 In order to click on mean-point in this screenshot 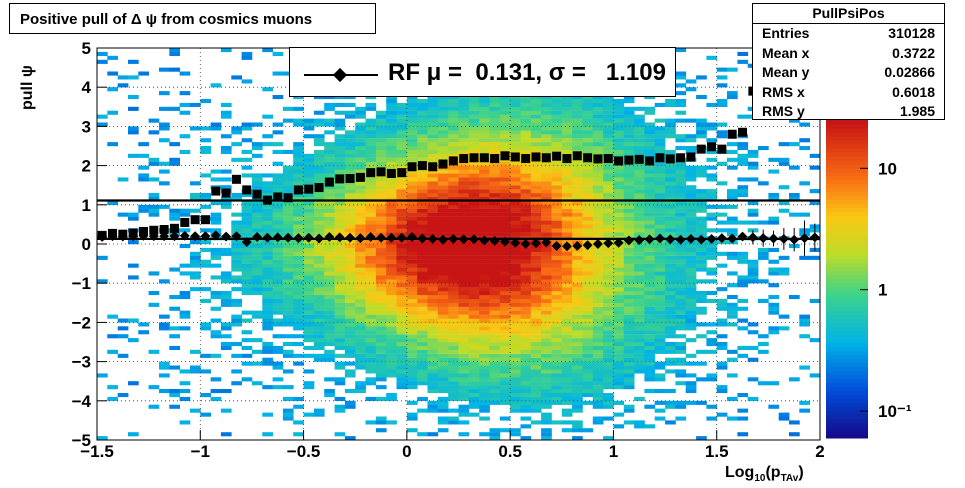, I will do `click(153, 236)`.